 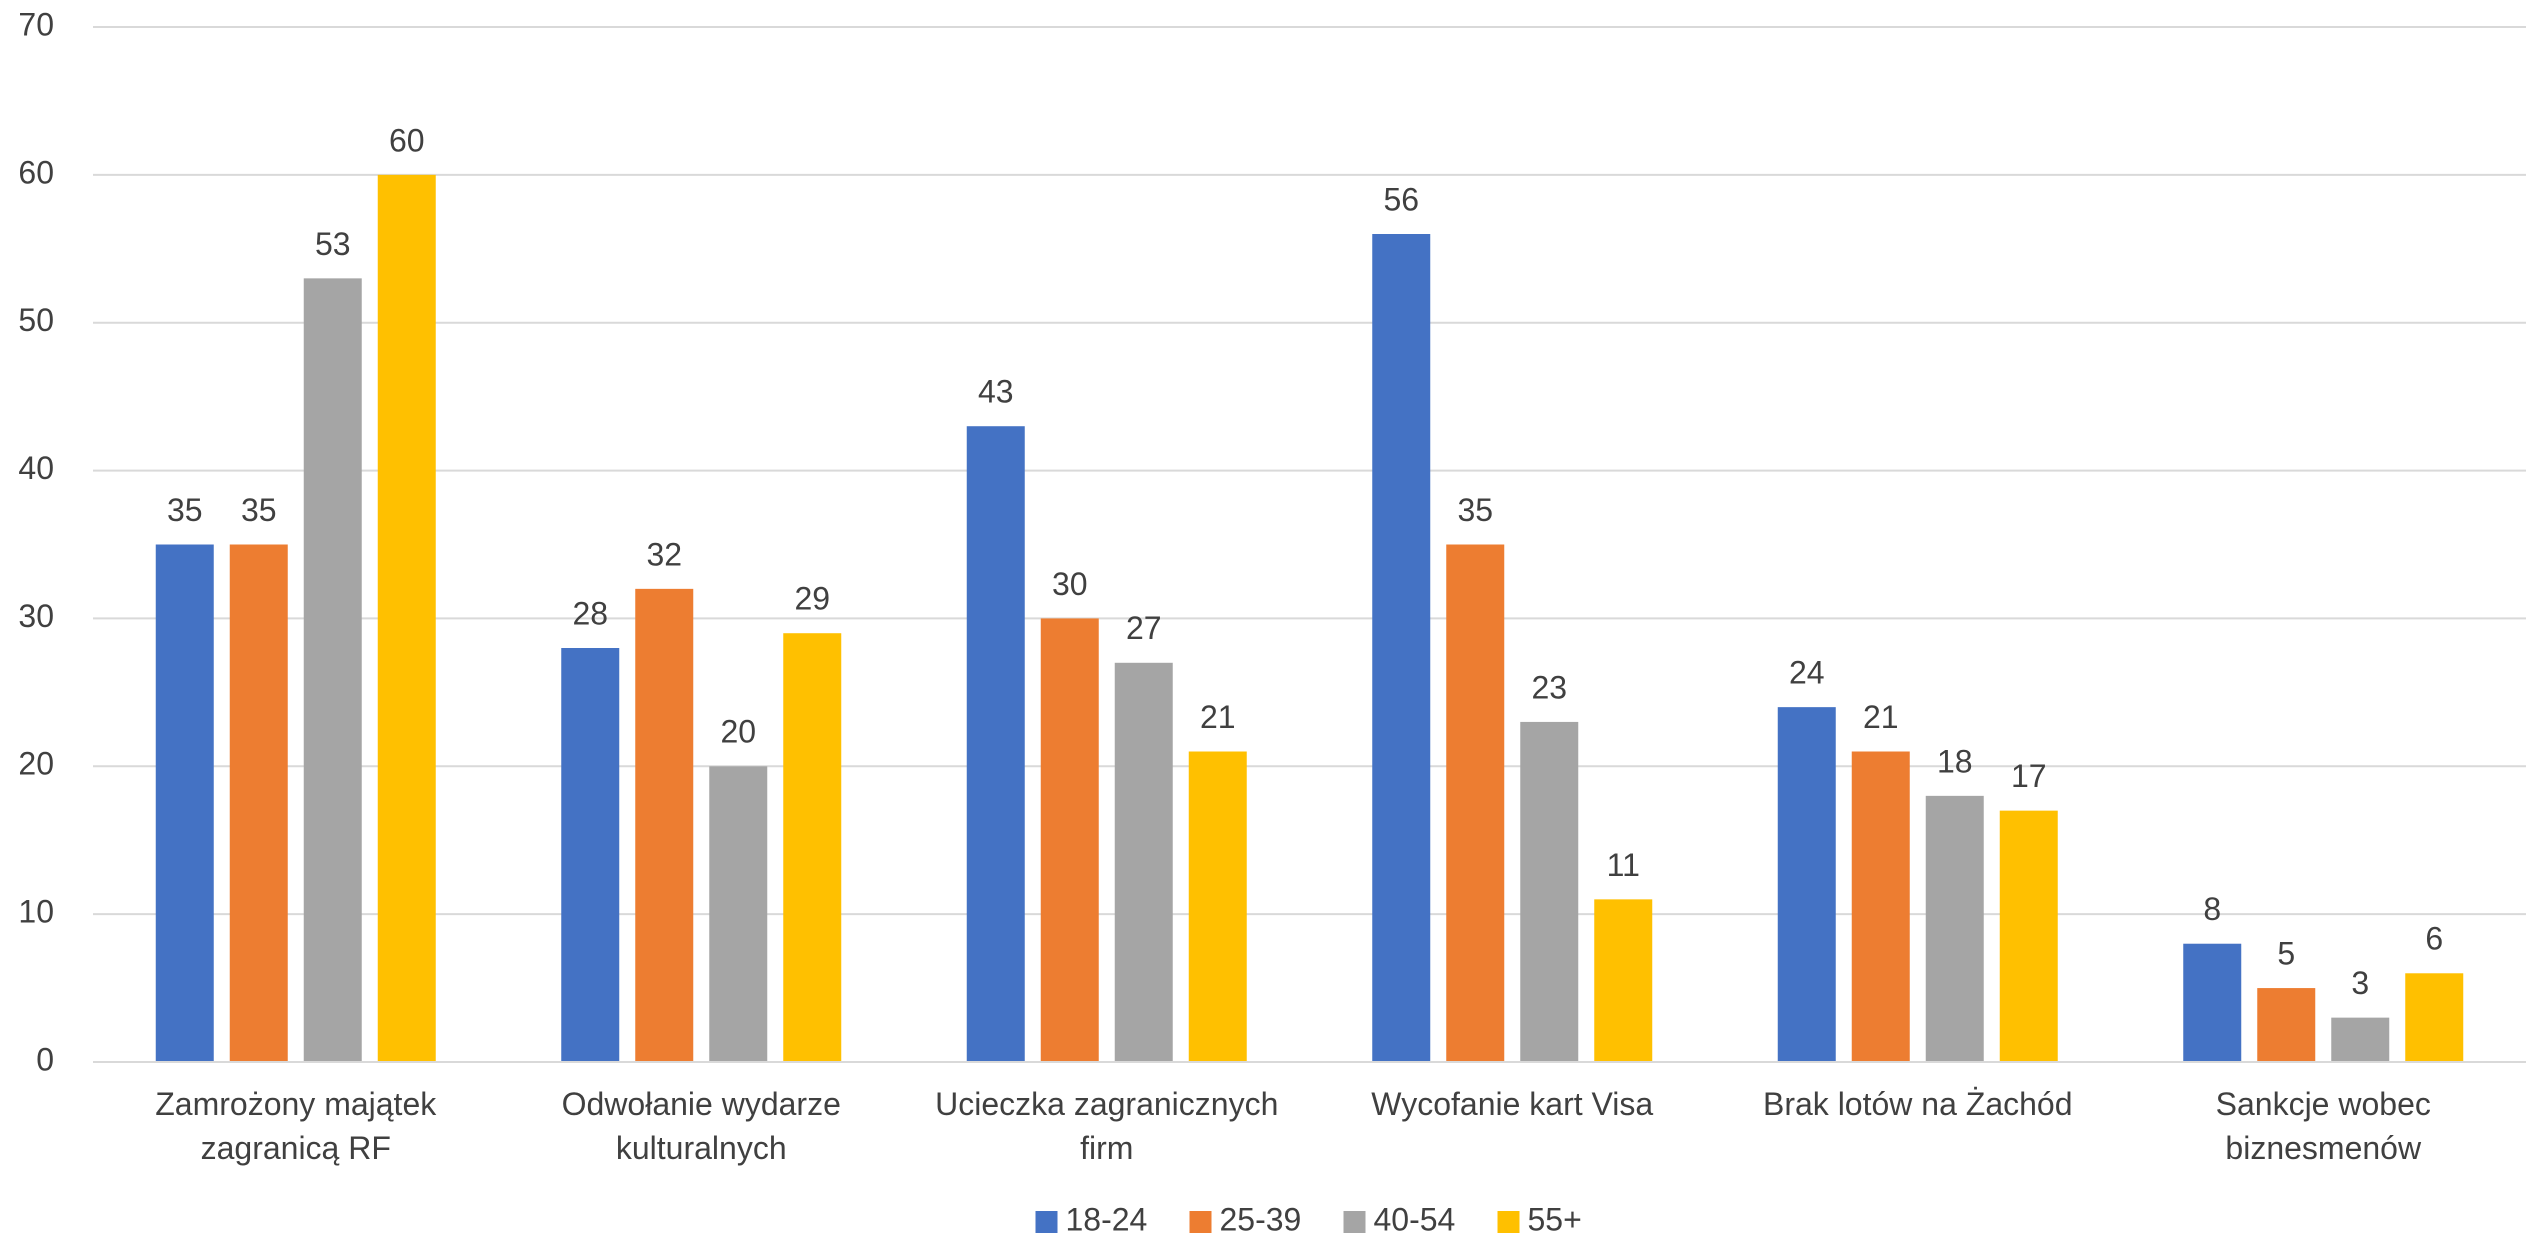 What do you see at coordinates (36, 912) in the screenshot?
I see `y-tick-label: 10` at bounding box center [36, 912].